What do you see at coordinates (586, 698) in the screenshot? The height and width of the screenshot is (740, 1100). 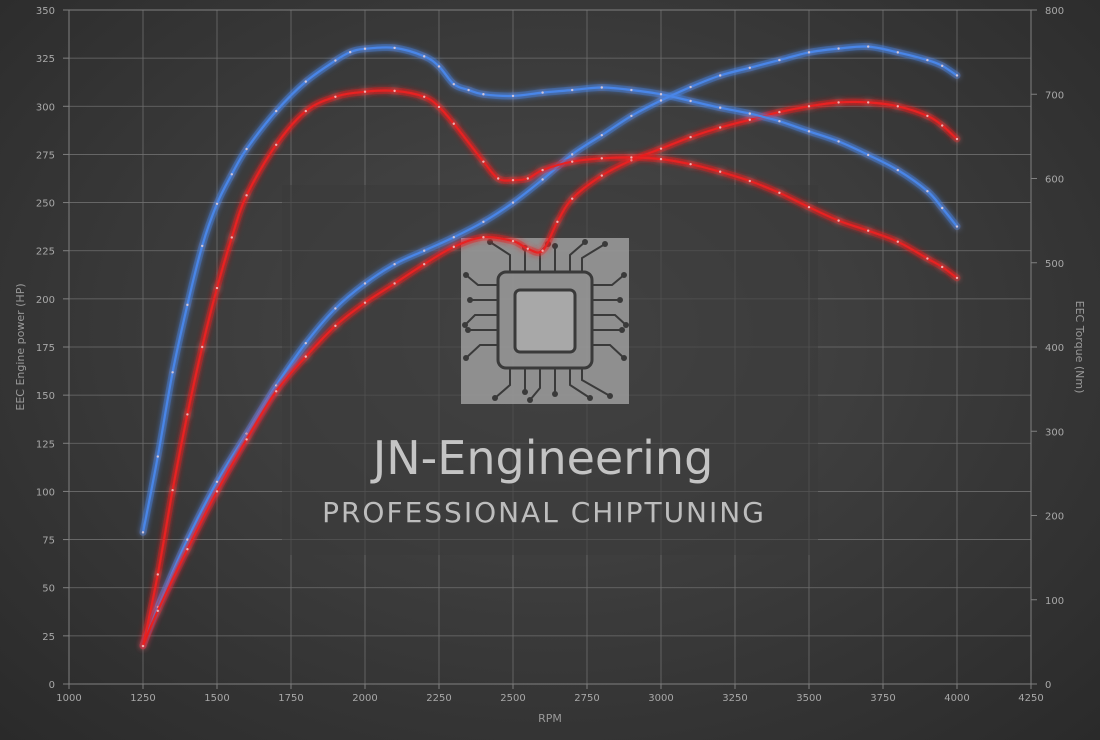 I see `x-tick-label: 2750` at bounding box center [586, 698].